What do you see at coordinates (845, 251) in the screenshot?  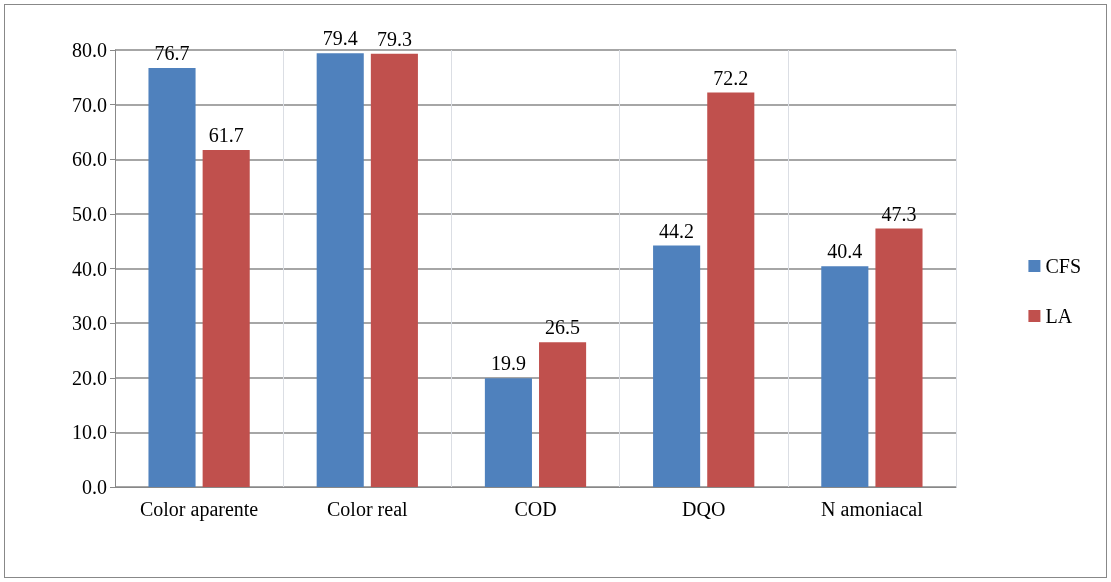 I see `data-label: 40.4` at bounding box center [845, 251].